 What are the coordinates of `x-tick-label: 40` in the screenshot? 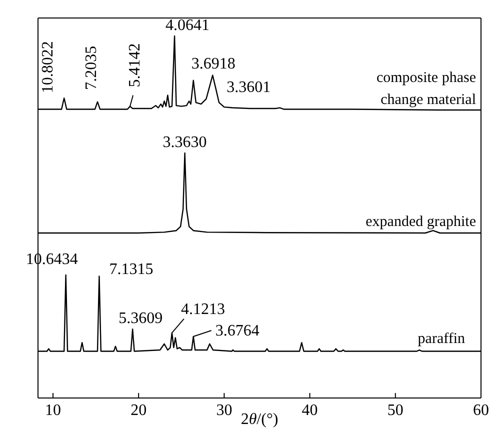 It's located at (310, 410).